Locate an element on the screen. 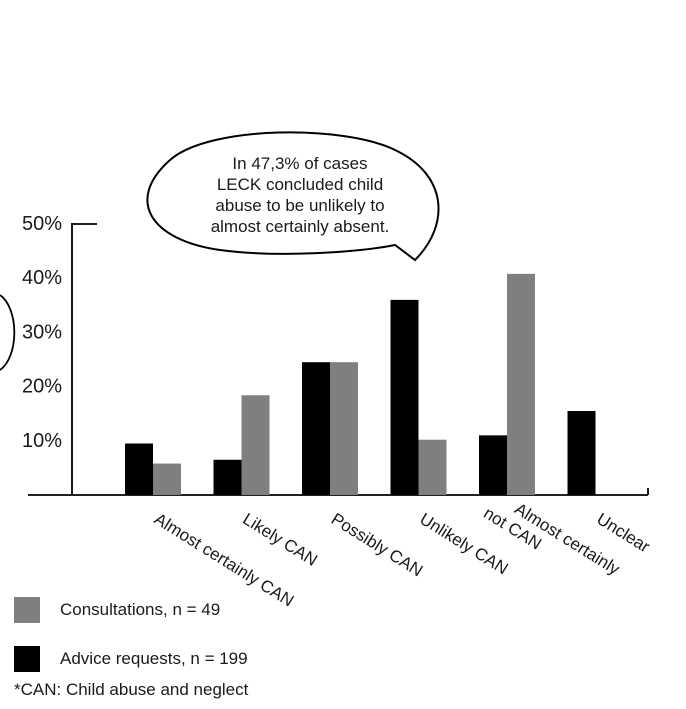  y-tick-label: 30% is located at coordinates (42, 332).